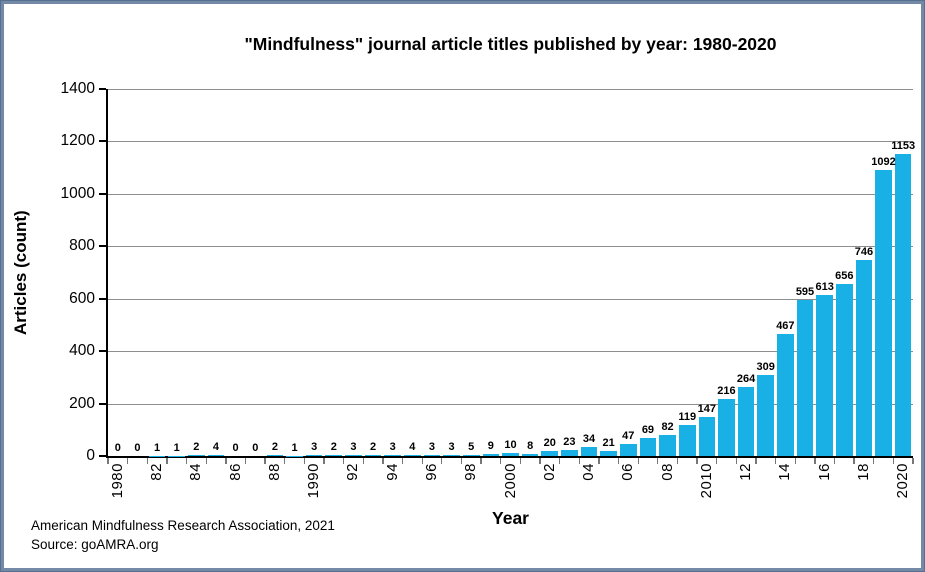 This screenshot has width=925, height=572. I want to click on bar-value-label: 309, so click(765, 367).